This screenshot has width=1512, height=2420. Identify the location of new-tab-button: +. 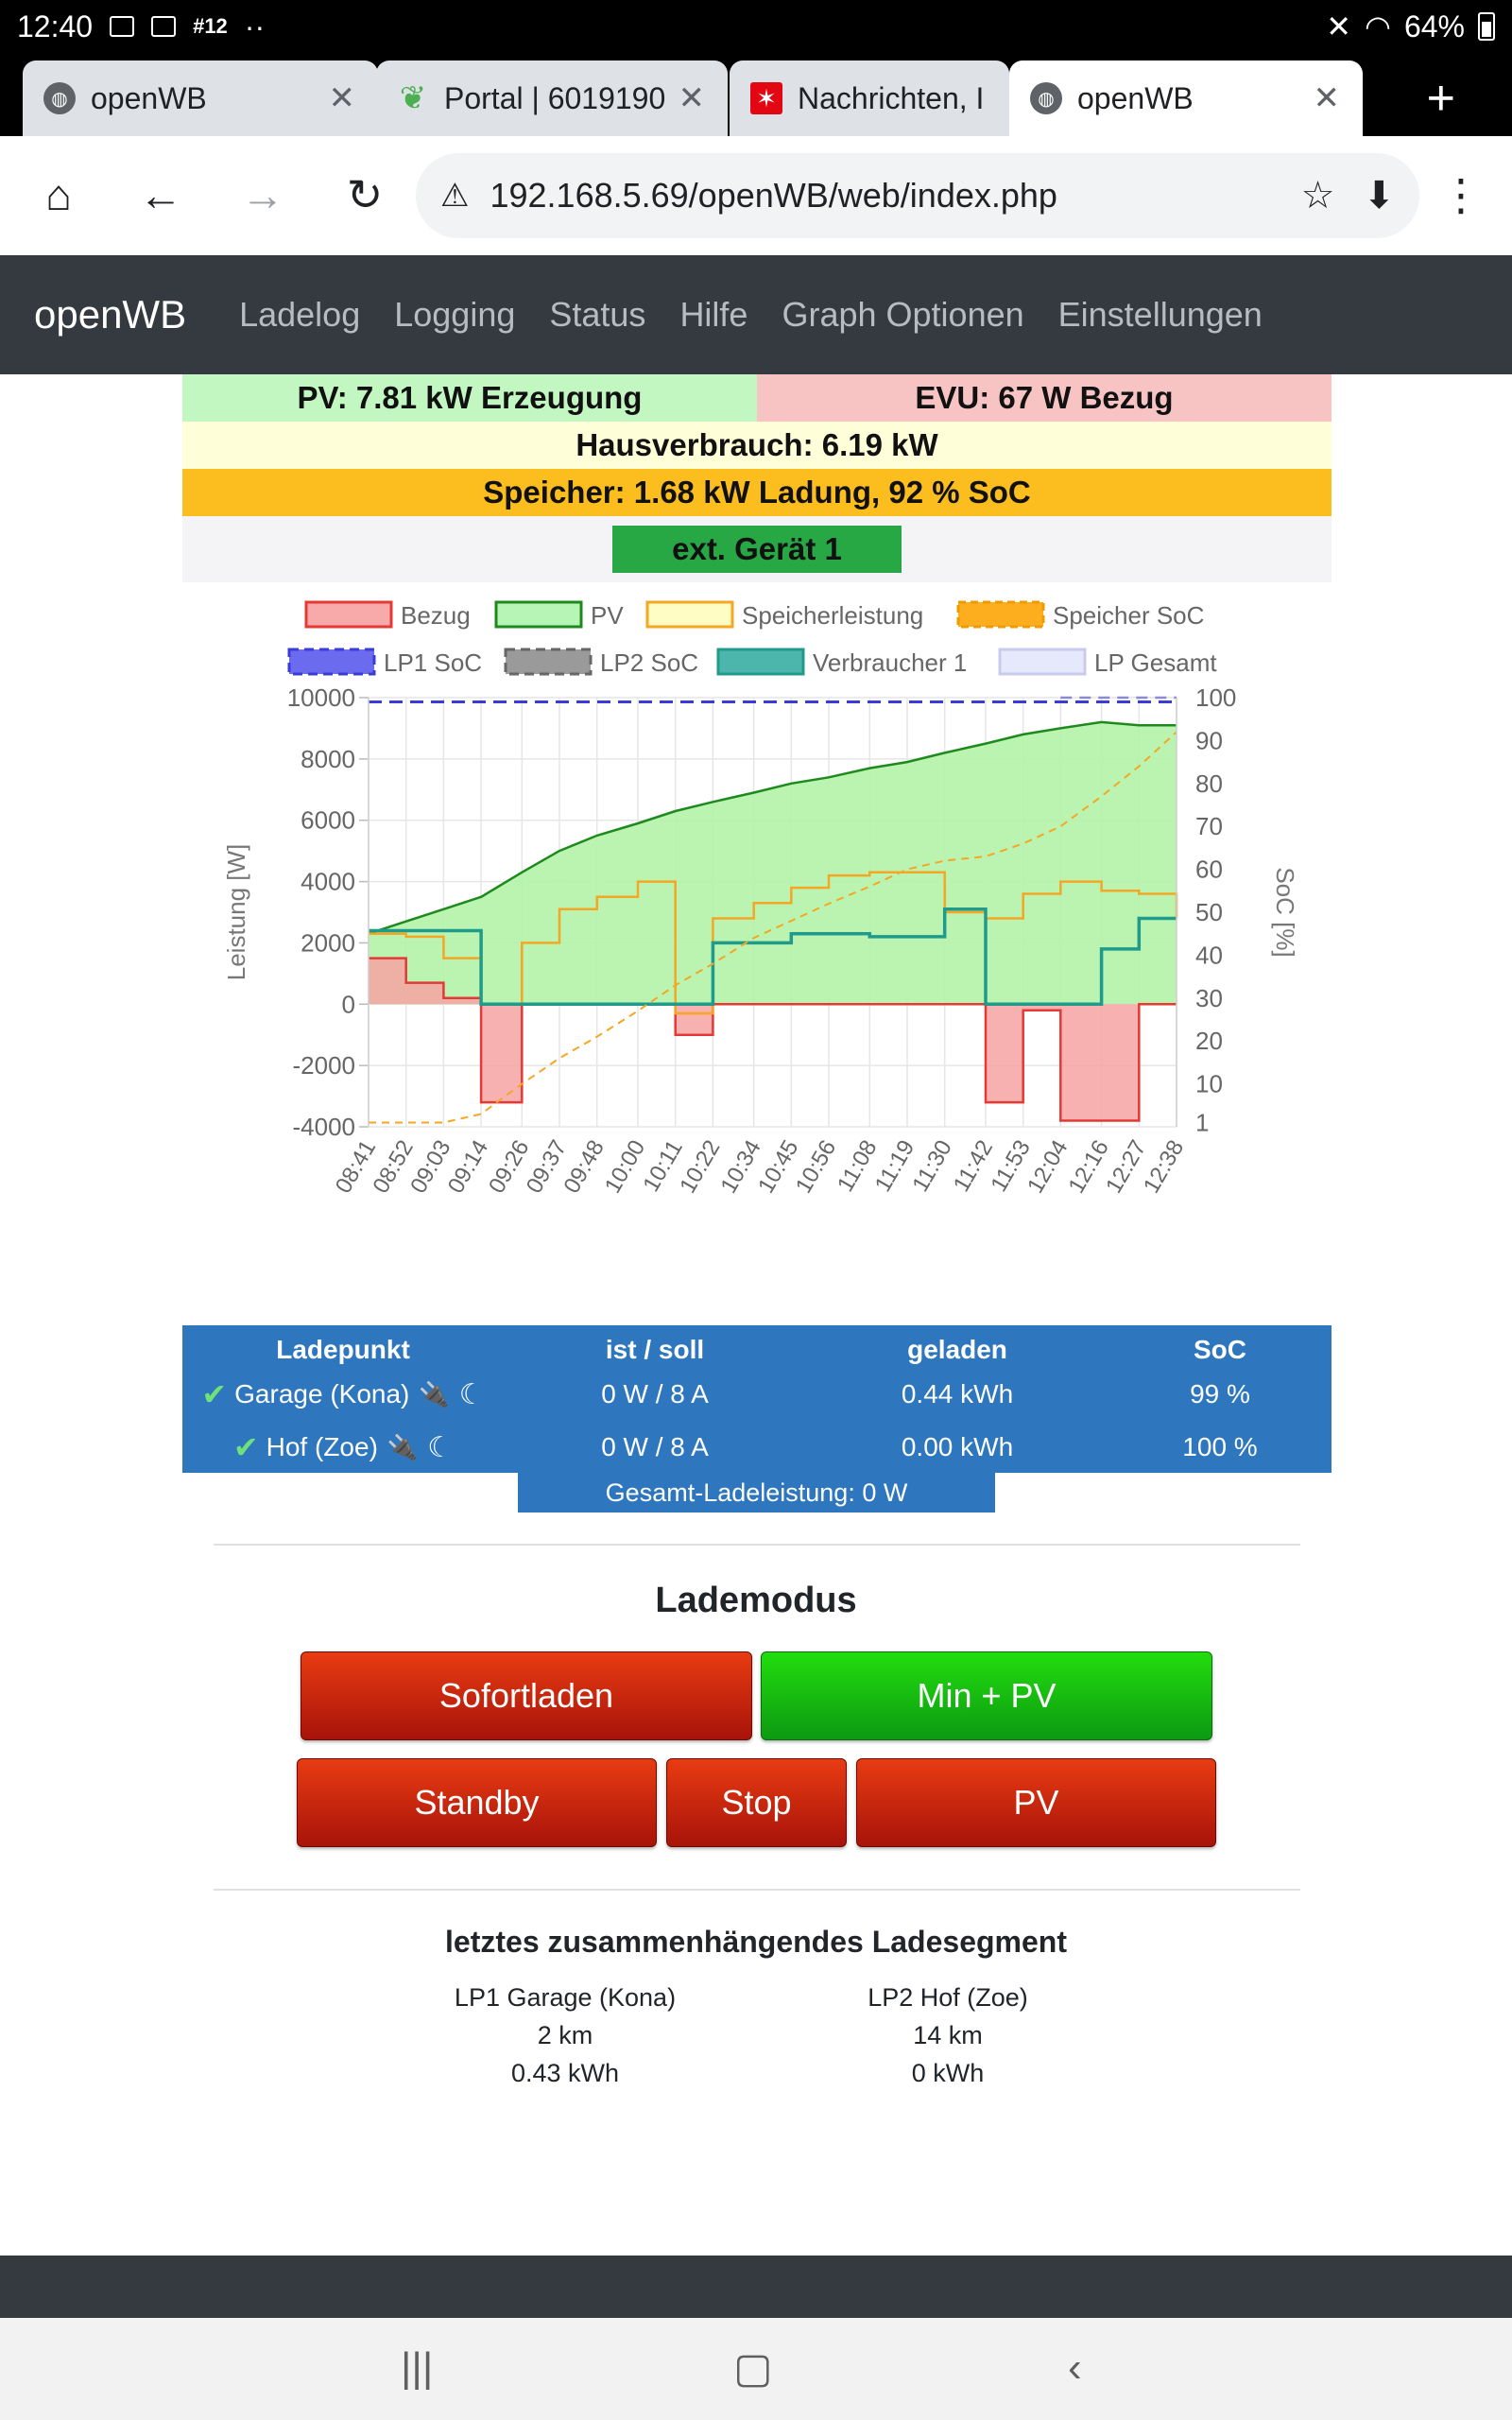
(1440, 99).